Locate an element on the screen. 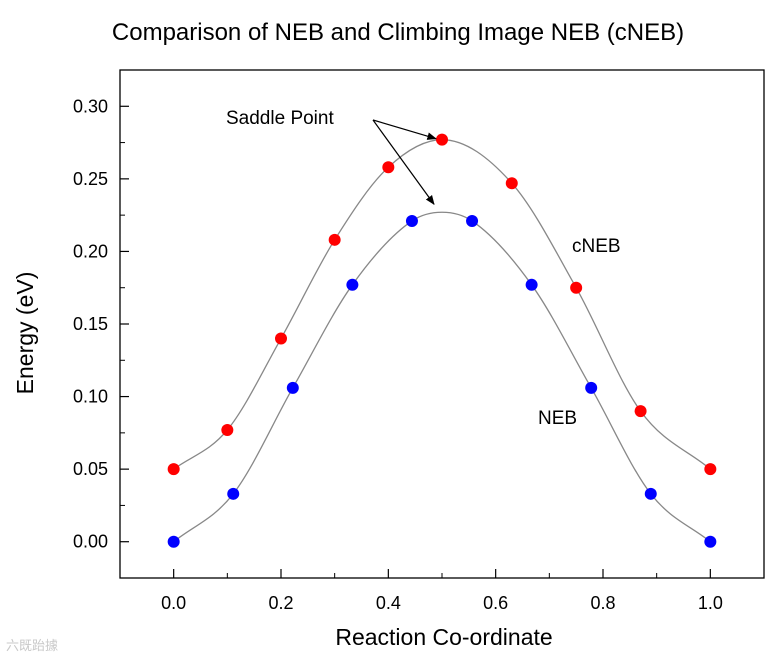 The height and width of the screenshot is (657, 778). annotation-label: Saddle Point is located at coordinates (280, 118).